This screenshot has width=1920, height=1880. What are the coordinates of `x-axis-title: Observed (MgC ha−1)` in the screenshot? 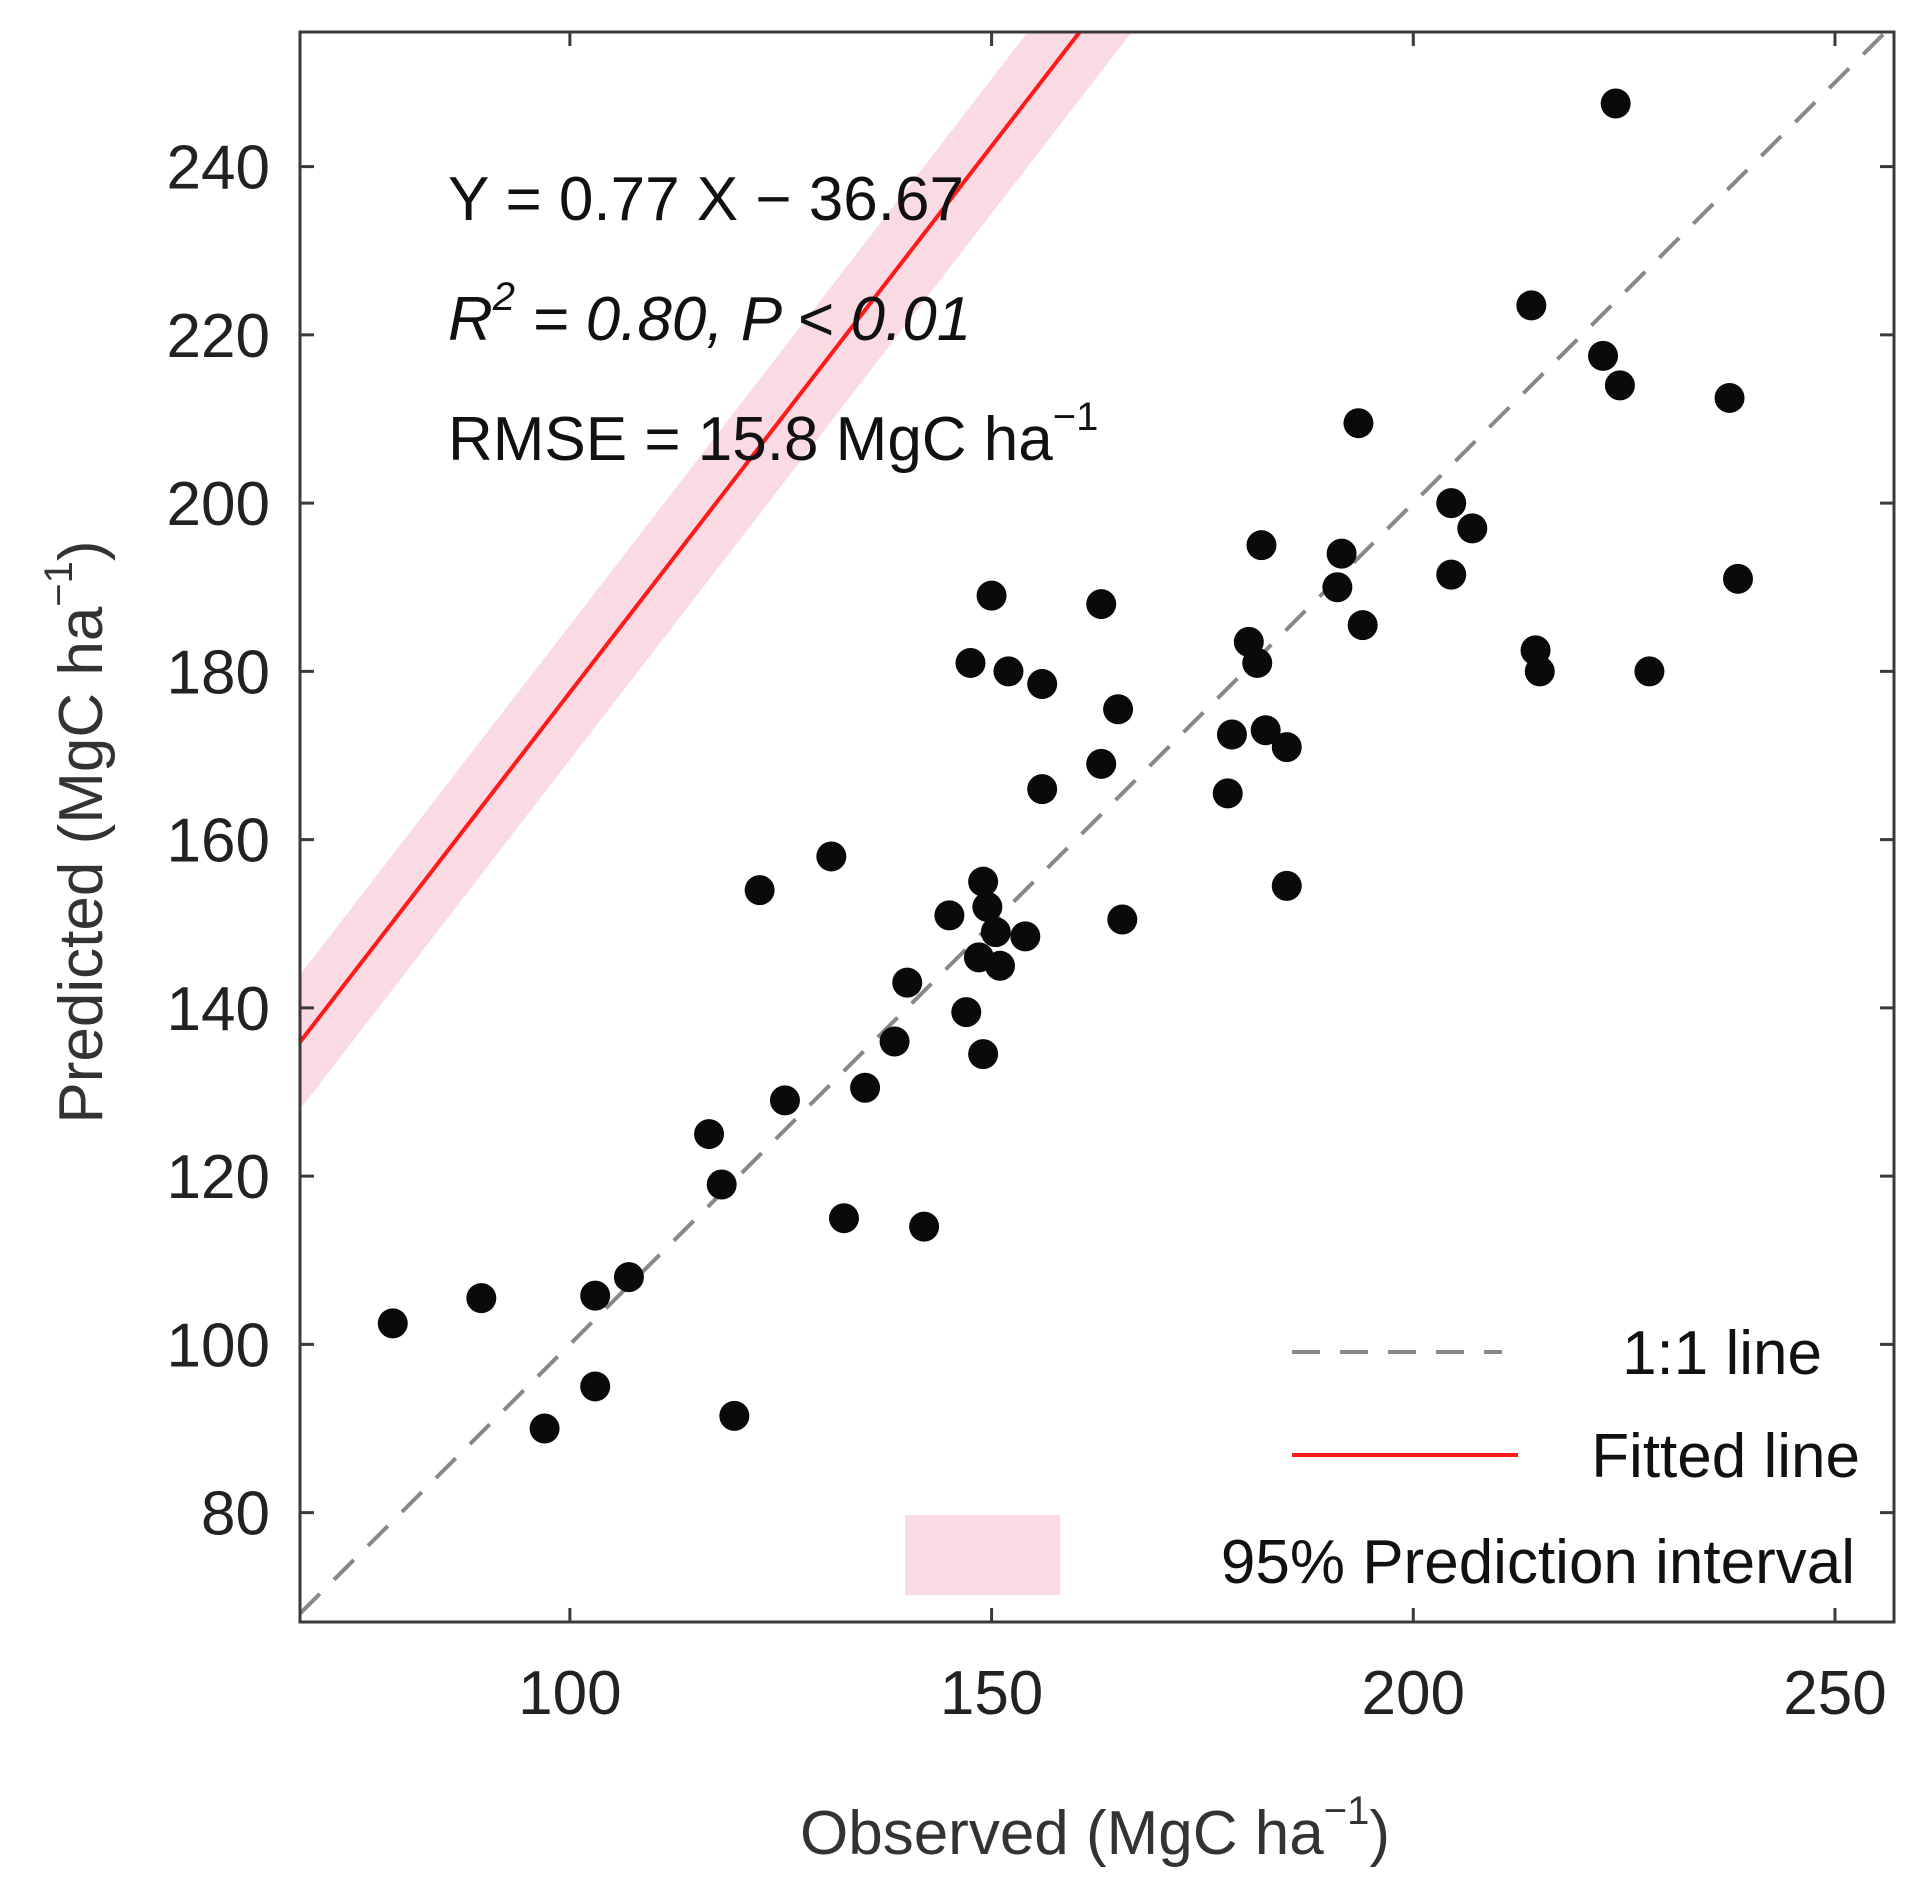 It's located at (1095, 1828).